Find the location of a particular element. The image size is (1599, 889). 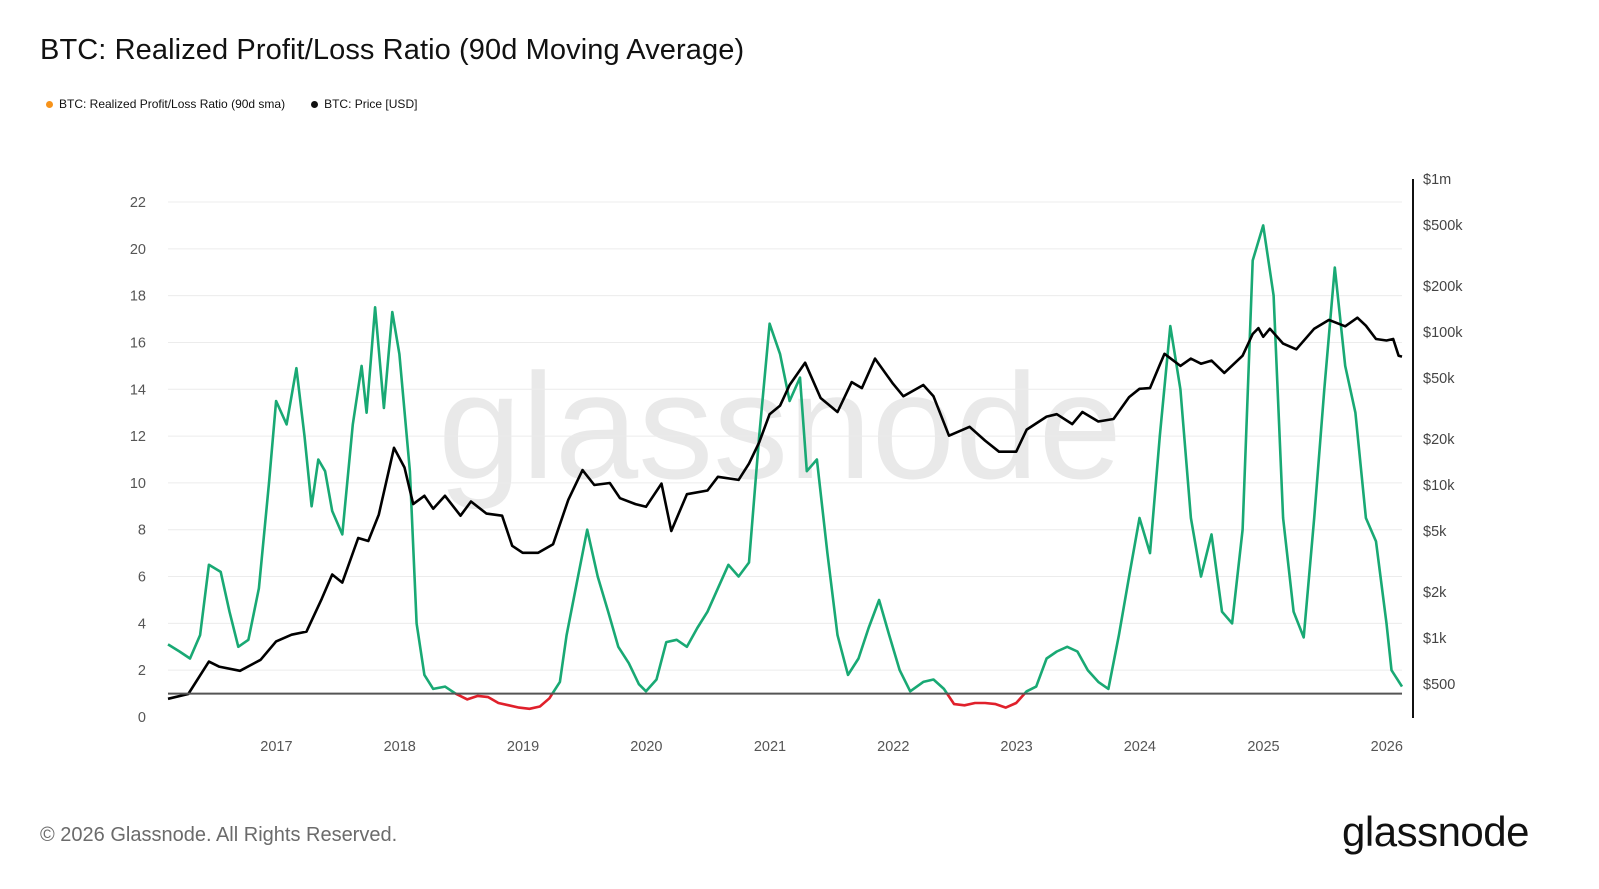

right-tick-label: $20k is located at coordinates (1439, 440).